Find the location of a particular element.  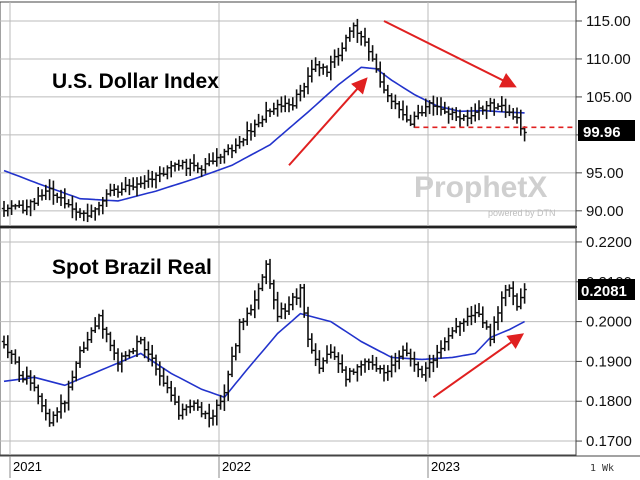

watermark: ProphetX powered by DTN is located at coordinates (485, 194).